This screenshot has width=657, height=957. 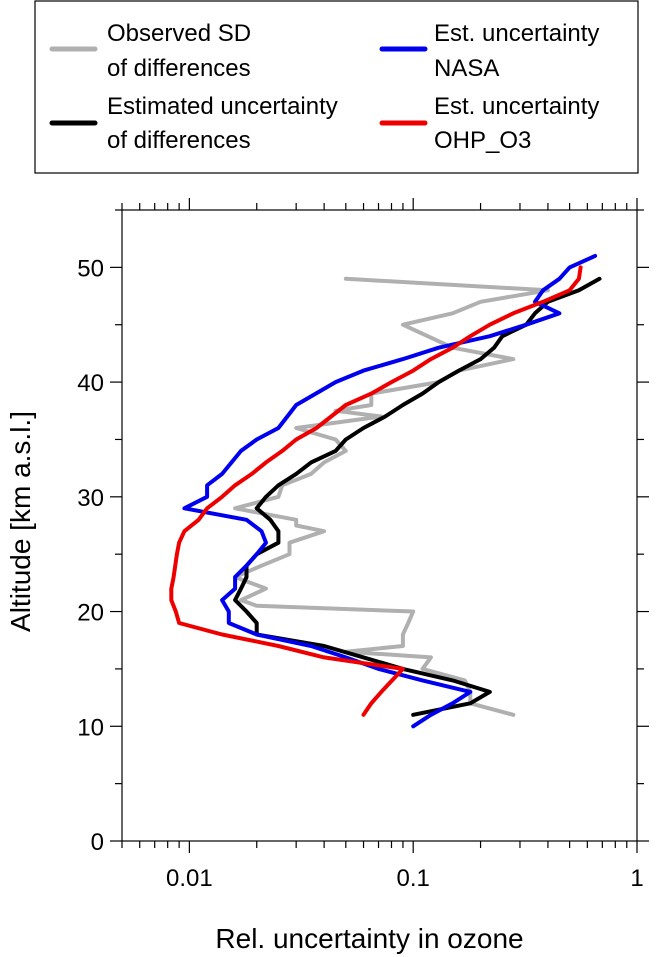 I want to click on y-tick-label: 30, so click(x=90, y=498).